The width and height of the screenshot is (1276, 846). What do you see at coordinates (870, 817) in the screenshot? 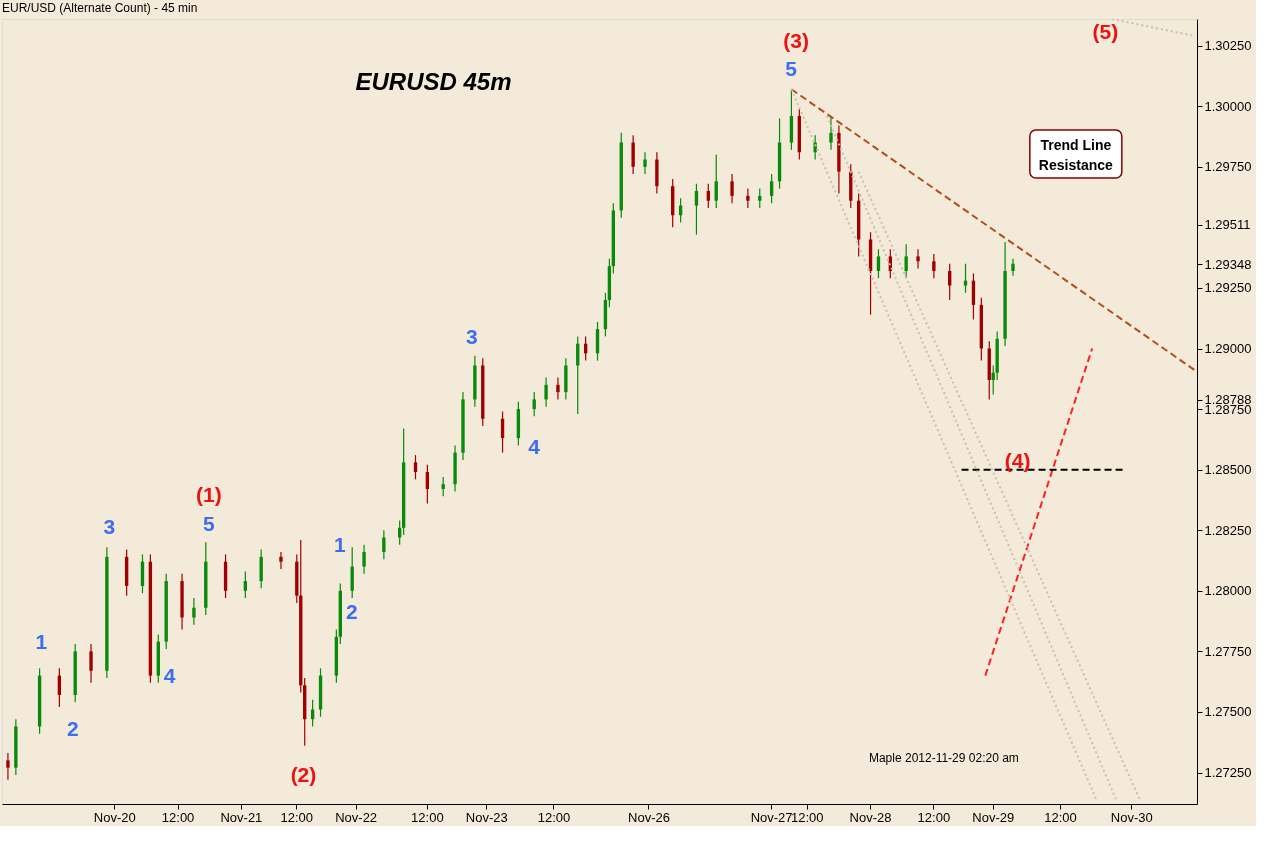
I see `x-tick-label: Nov-28` at bounding box center [870, 817].